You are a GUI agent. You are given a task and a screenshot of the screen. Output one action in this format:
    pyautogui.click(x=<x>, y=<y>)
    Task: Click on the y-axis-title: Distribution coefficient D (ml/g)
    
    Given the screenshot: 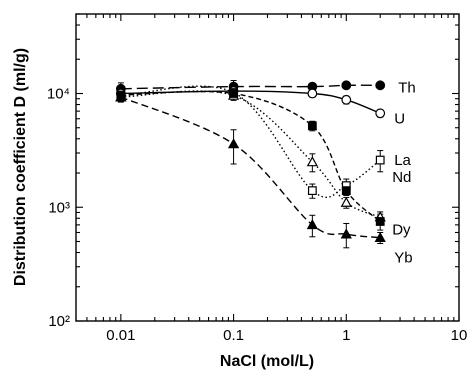 What is the action you would take?
    pyautogui.click(x=20, y=167)
    